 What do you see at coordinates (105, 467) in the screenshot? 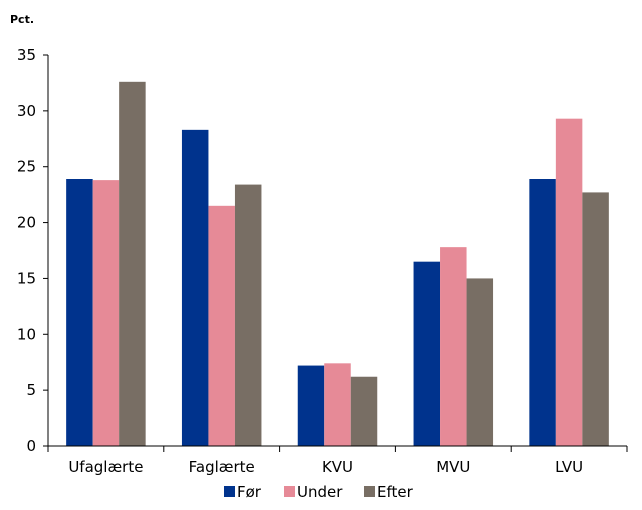
I see `x-category-label: Ufaglærte` at bounding box center [105, 467].